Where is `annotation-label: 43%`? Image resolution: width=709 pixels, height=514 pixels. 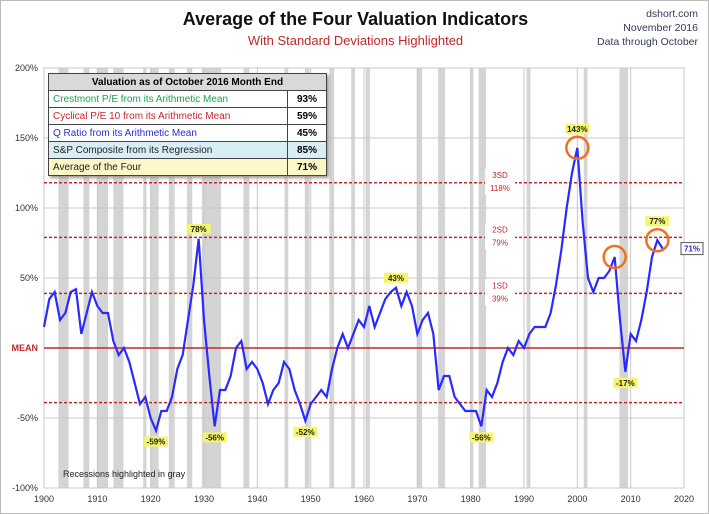 annotation-label: 43% is located at coordinates (396, 278).